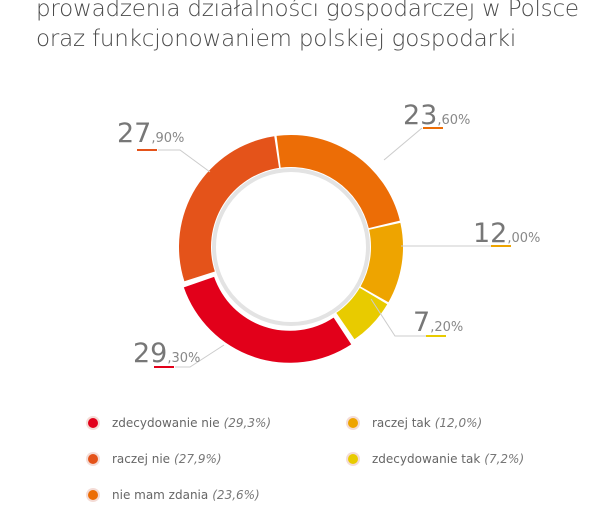 This screenshot has width=600, height=512. I want to click on data-label-int: 7, so click(421, 322).